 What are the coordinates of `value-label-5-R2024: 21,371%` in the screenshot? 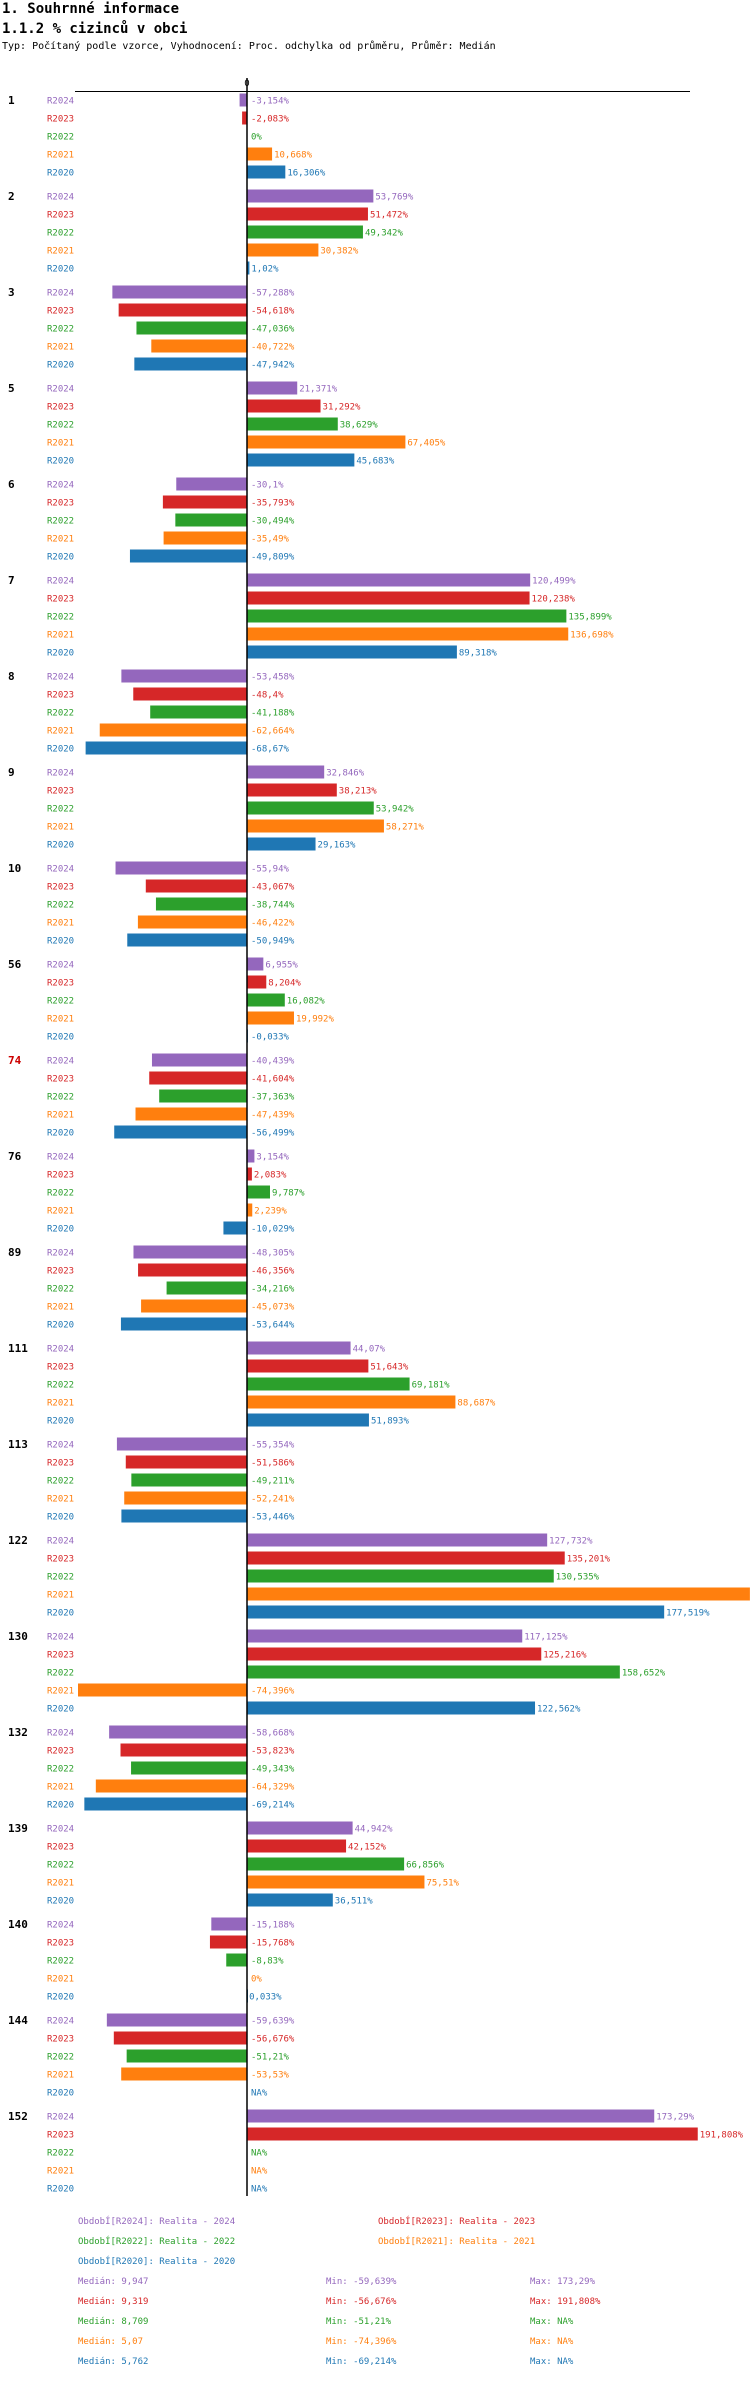 It's located at (318, 390).